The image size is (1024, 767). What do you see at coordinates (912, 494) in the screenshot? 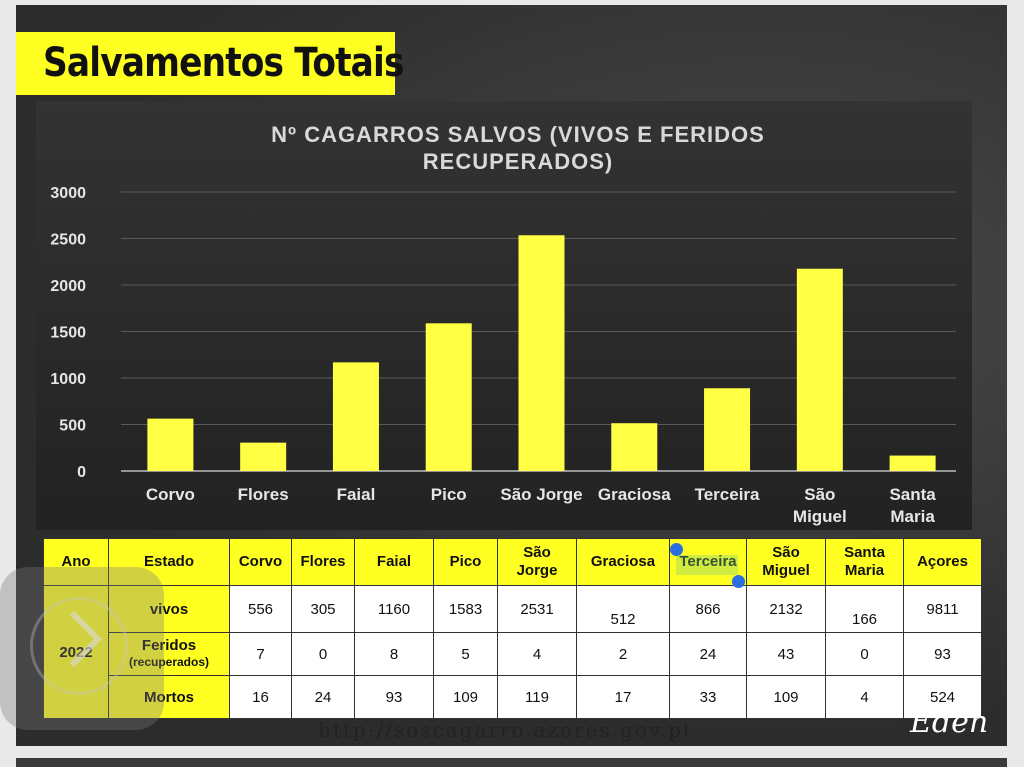
I see `x-tick-label: Santa` at bounding box center [912, 494].